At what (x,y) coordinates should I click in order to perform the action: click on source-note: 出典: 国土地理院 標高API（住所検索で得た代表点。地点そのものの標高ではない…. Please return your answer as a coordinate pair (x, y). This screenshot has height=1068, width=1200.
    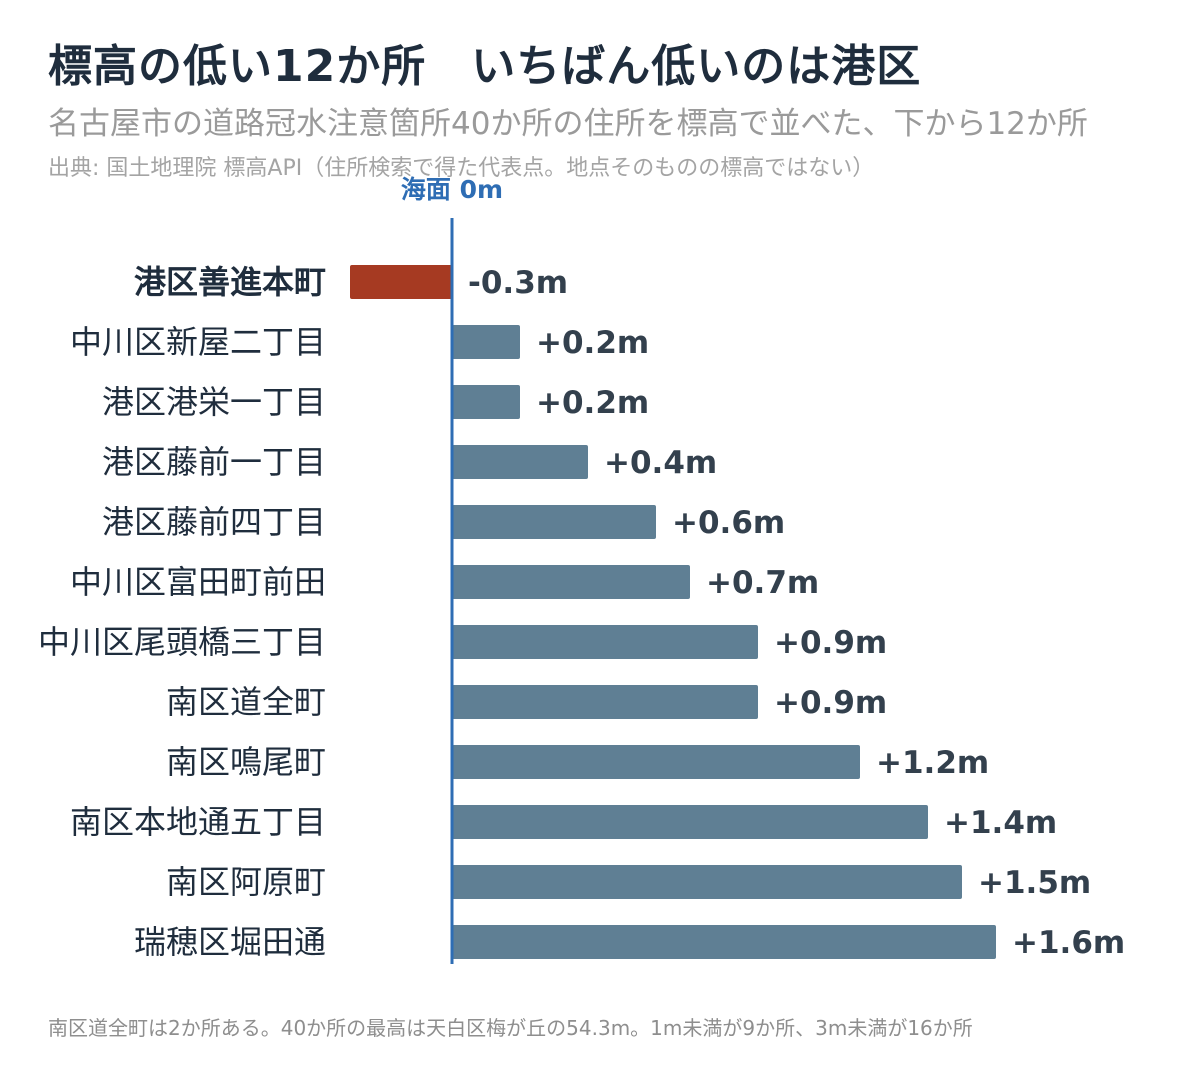
    Looking at the image, I should click on (461, 168).